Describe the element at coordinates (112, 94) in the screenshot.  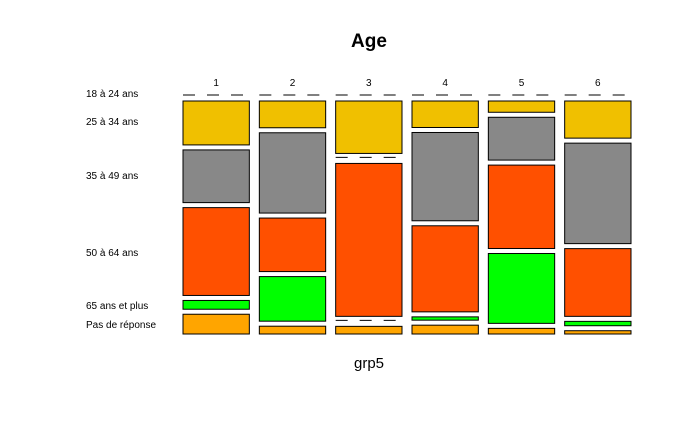
I see `row-label-0: 18 à 24 ans` at that location.